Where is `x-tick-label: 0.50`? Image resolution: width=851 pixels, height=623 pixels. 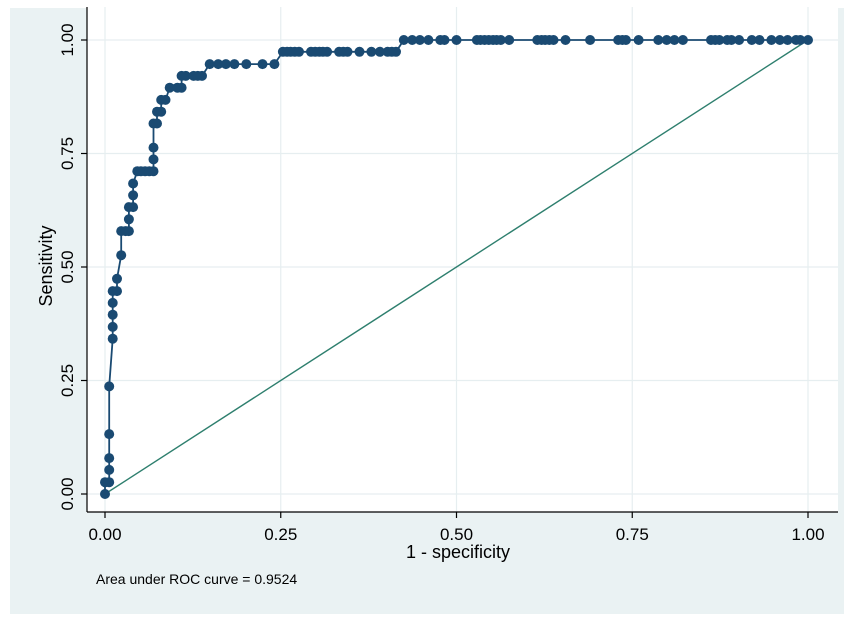
x-tick-label: 0.50 is located at coordinates (456, 534).